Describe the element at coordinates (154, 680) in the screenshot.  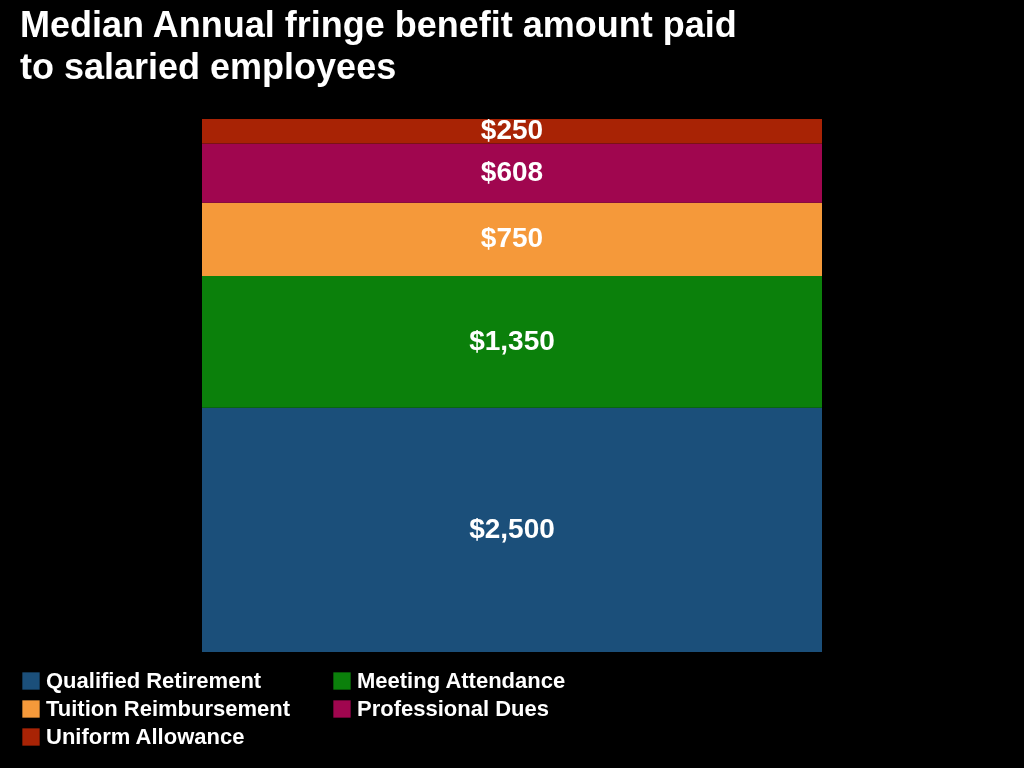
I see `legend-label: Qualified Retirement` at that location.